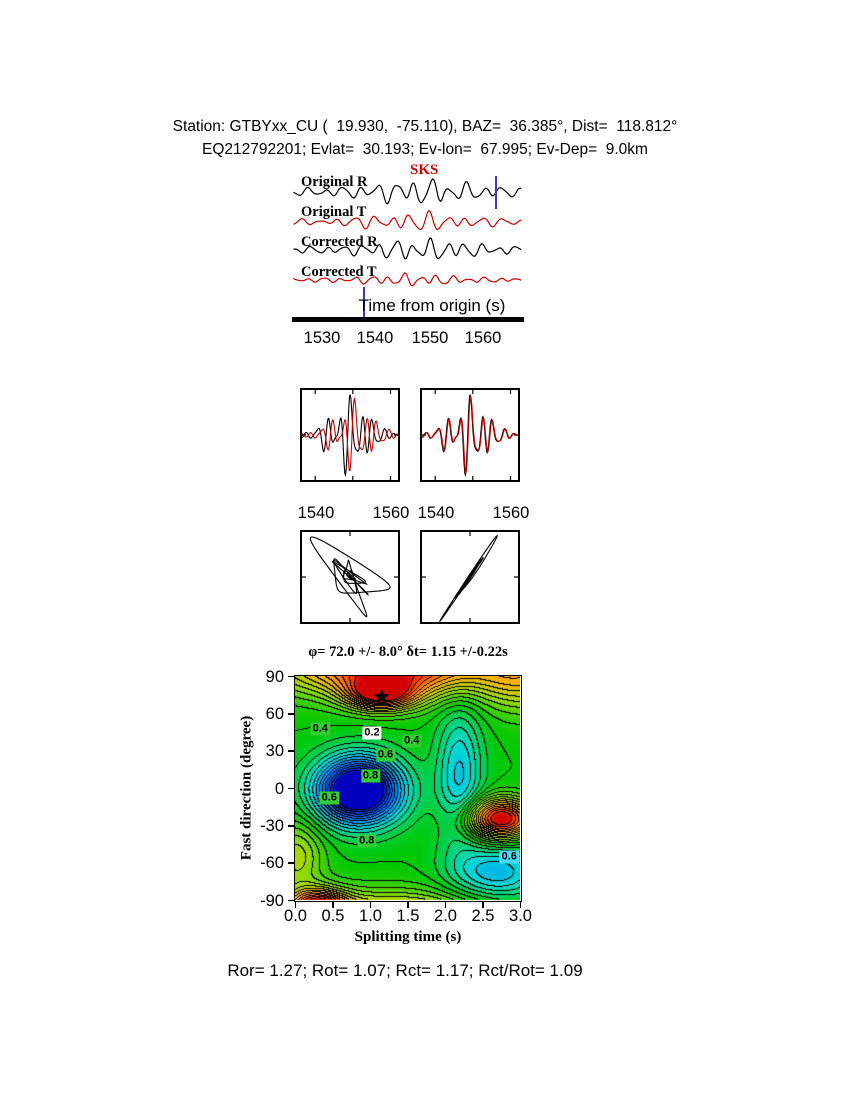 Image resolution: width=850 pixels, height=1100 pixels. What do you see at coordinates (274, 713) in the screenshot?
I see `y-tick-label: 60` at bounding box center [274, 713].